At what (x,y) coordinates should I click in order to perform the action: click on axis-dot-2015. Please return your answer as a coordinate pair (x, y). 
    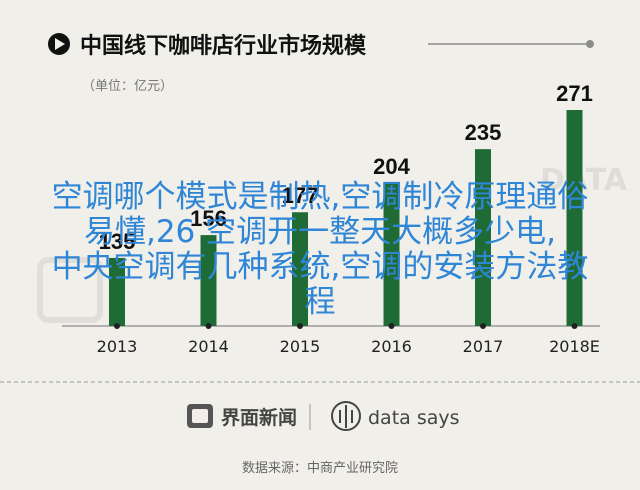
    Looking at the image, I should click on (300, 326).